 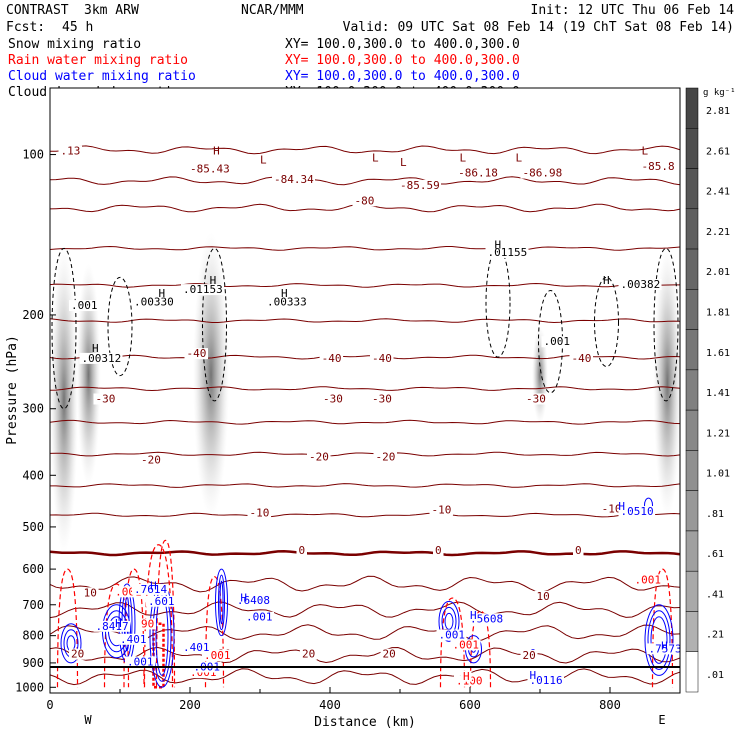 What do you see at coordinates (71, 151) in the screenshot?
I see `ice-label: .13` at bounding box center [71, 151].